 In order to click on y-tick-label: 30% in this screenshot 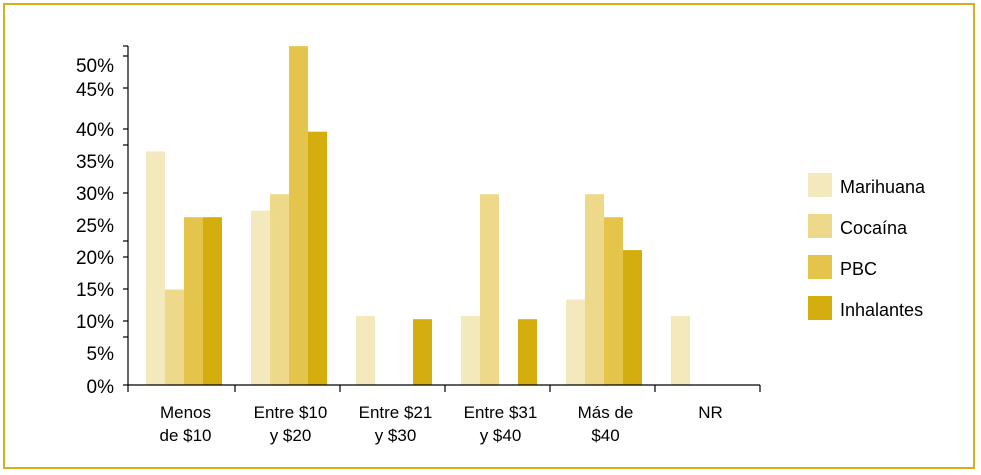, I will do `click(95, 194)`.